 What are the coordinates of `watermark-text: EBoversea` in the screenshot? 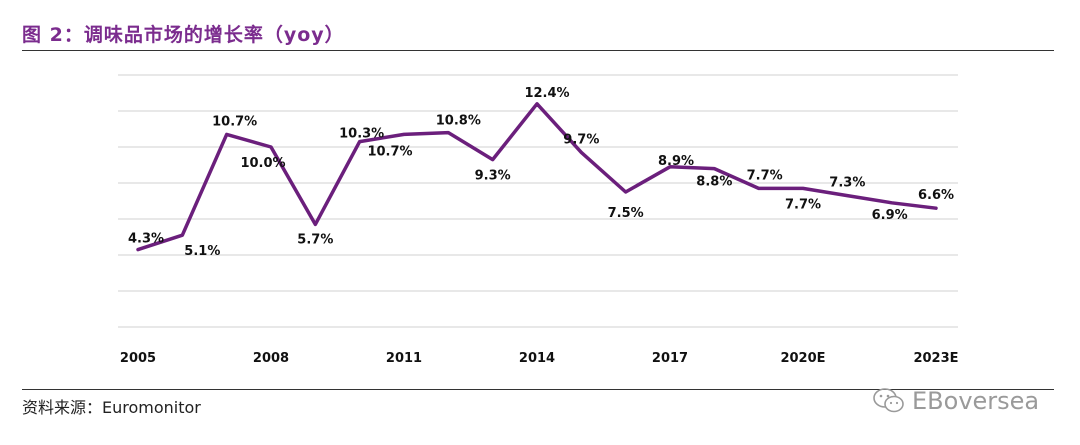 It's located at (976, 401).